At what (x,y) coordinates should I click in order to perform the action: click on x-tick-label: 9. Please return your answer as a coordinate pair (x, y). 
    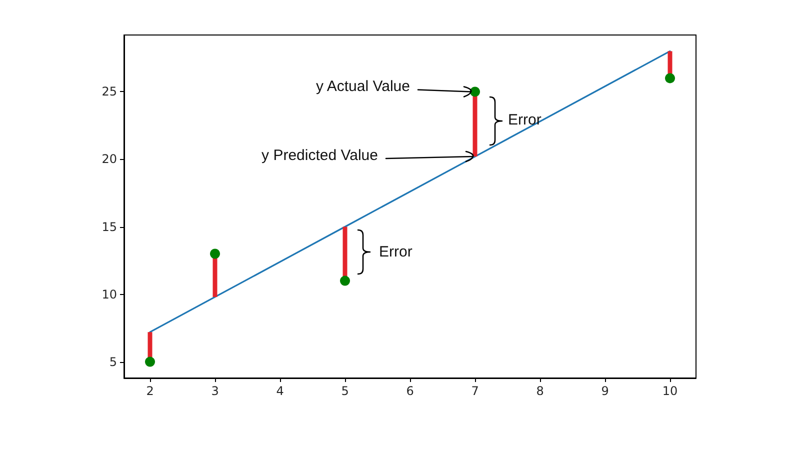
    Looking at the image, I should click on (605, 391).